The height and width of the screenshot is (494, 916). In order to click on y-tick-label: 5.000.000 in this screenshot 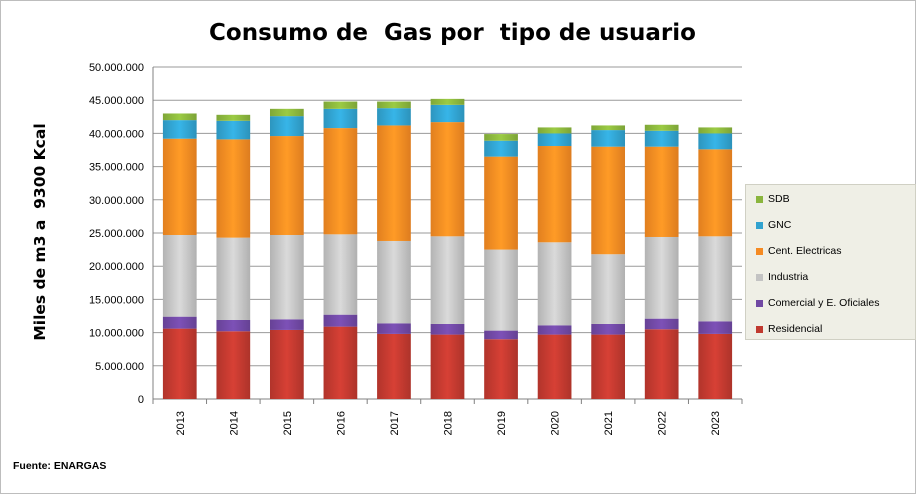, I will do `click(119, 367)`.